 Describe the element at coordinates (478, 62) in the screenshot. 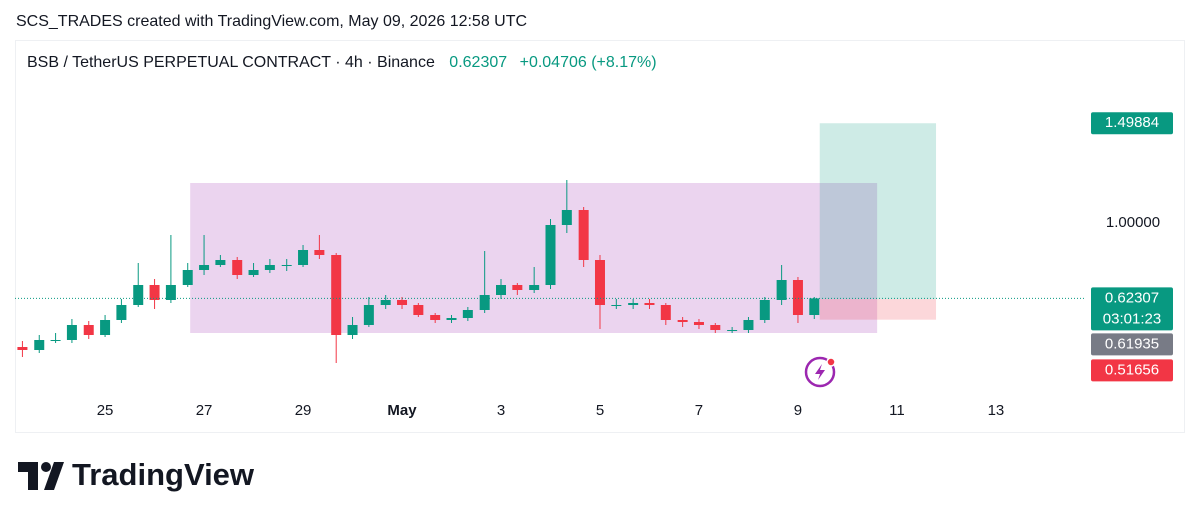

I see `last-price: 0.62307` at that location.